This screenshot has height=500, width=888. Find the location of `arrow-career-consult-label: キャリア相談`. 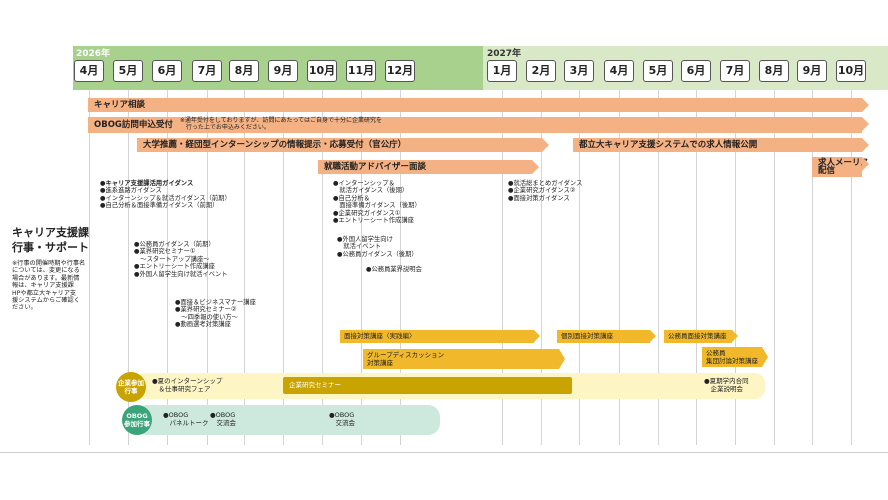

arrow-career-consult-label: キャリア相談 is located at coordinates (120, 105).